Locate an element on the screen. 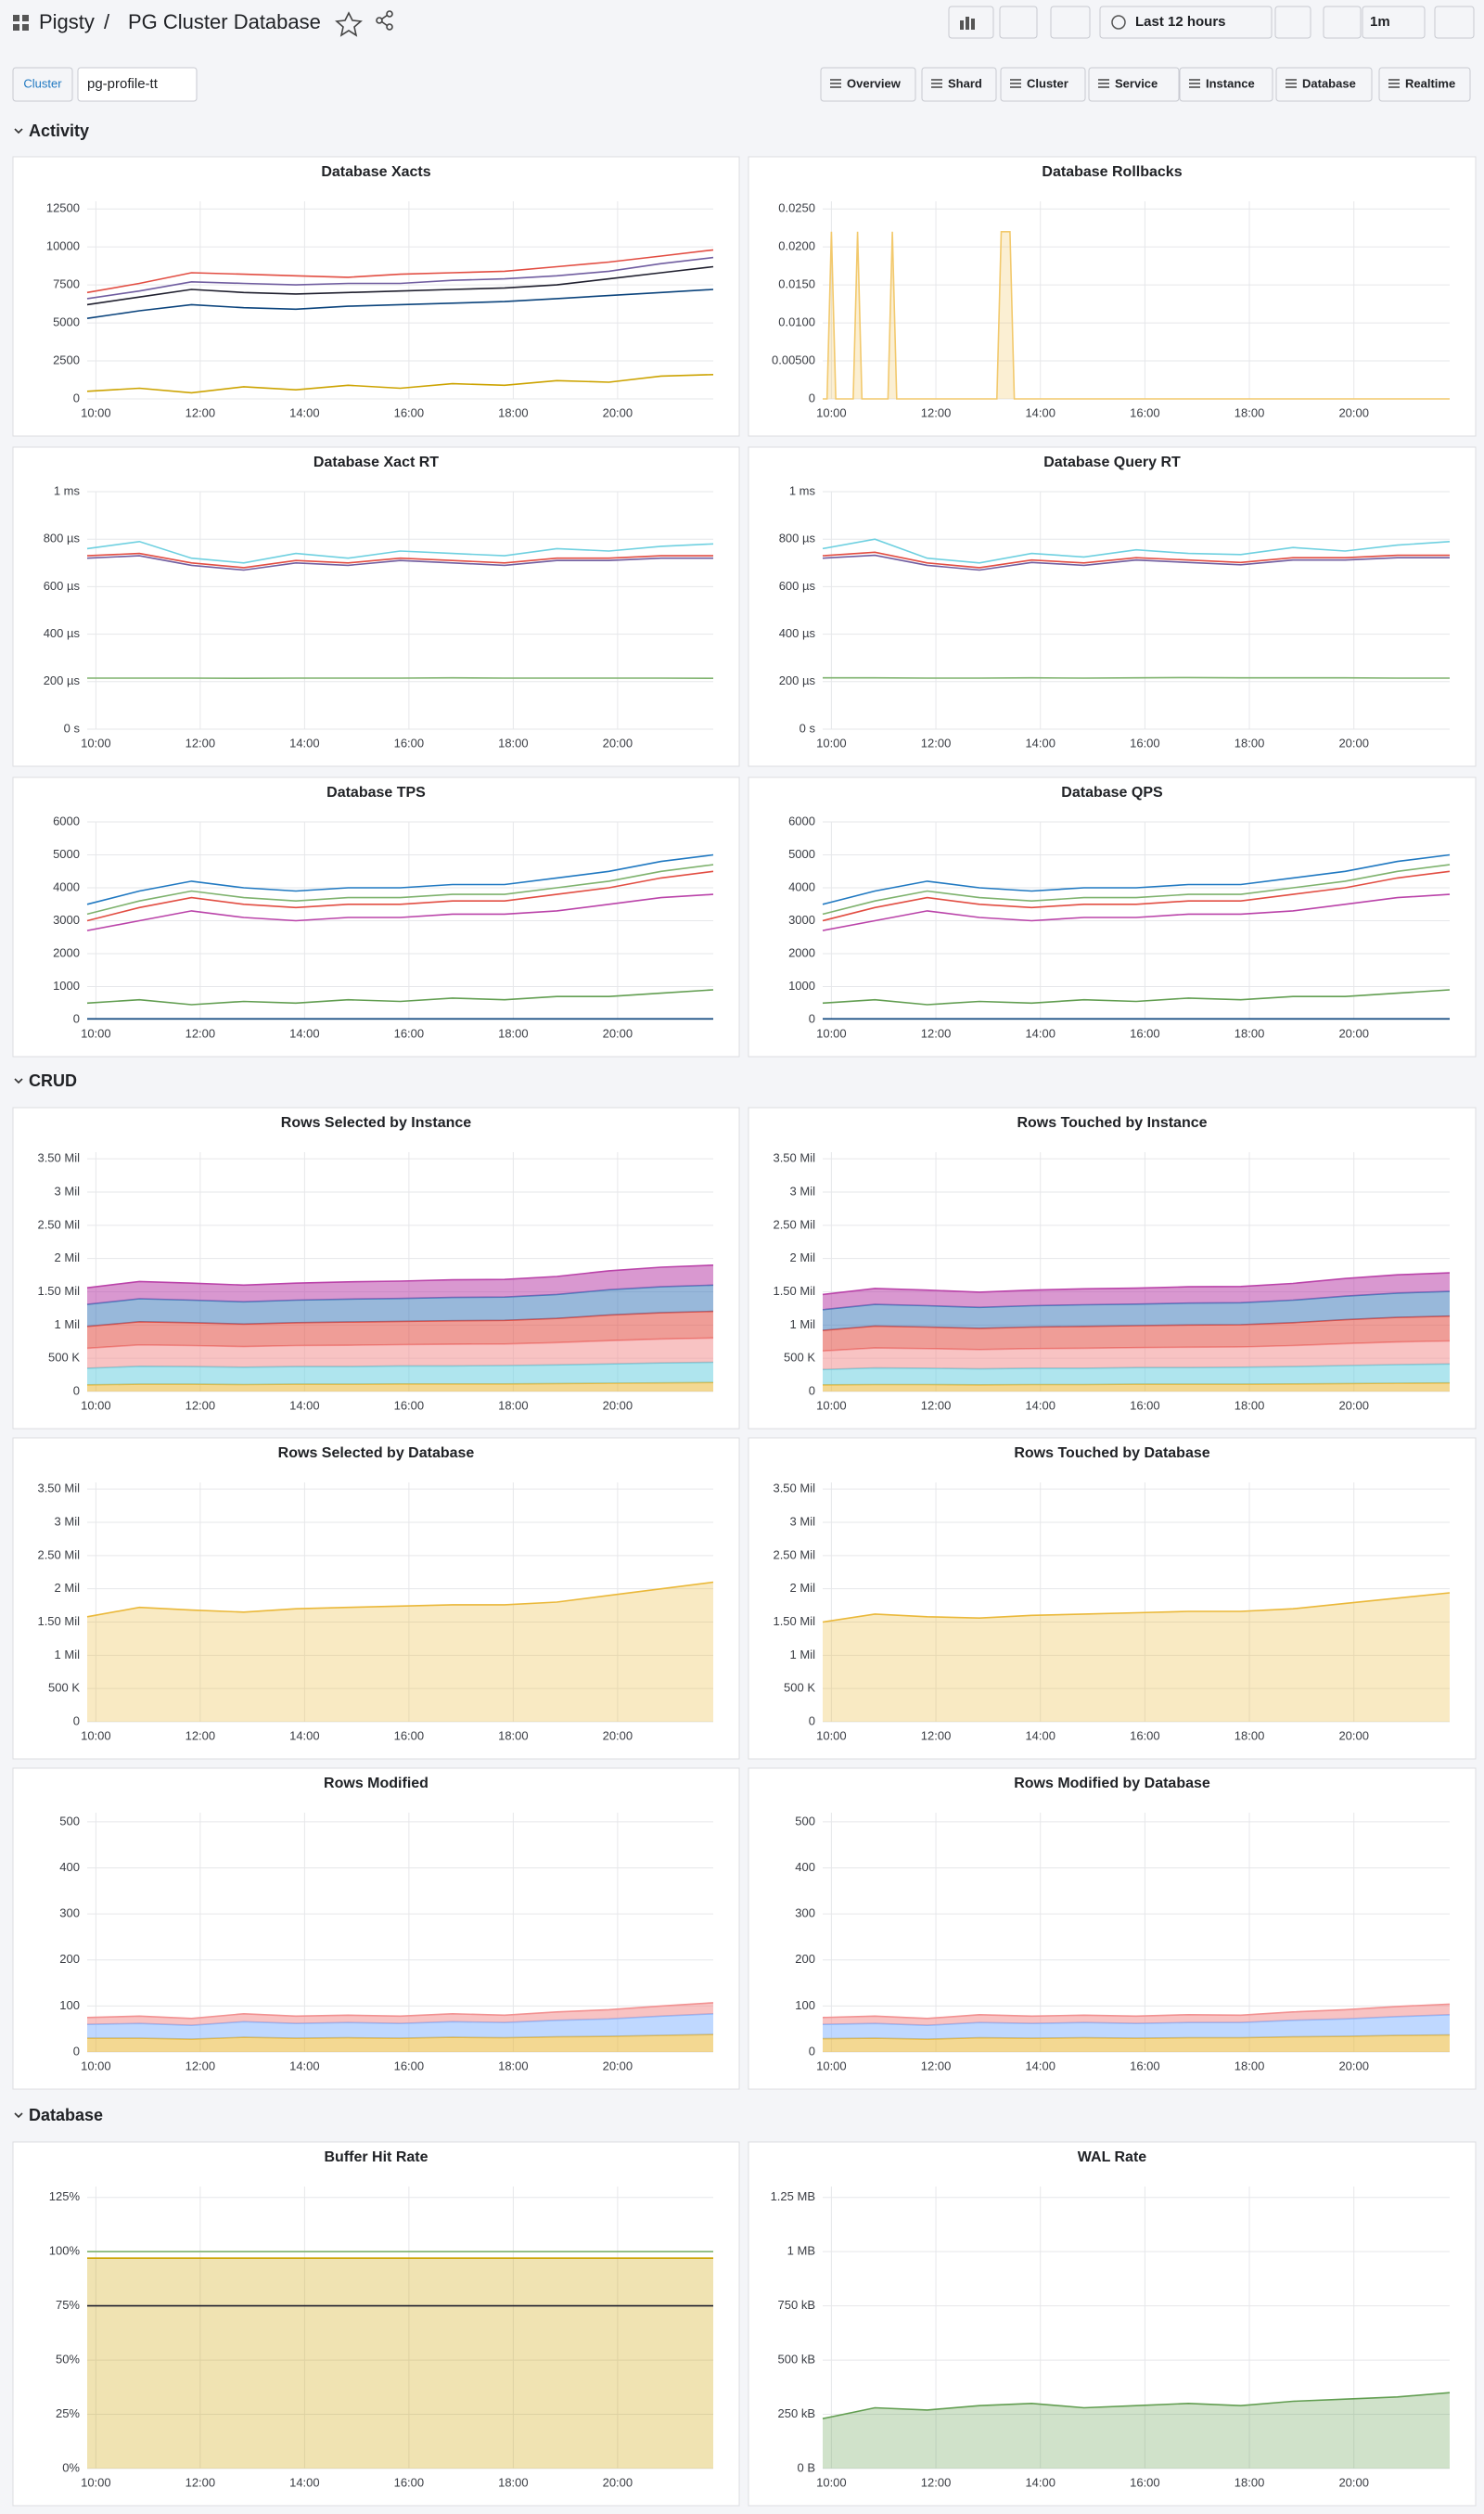 The height and width of the screenshot is (2514, 1484). section-title: Activity is located at coordinates (59, 131).